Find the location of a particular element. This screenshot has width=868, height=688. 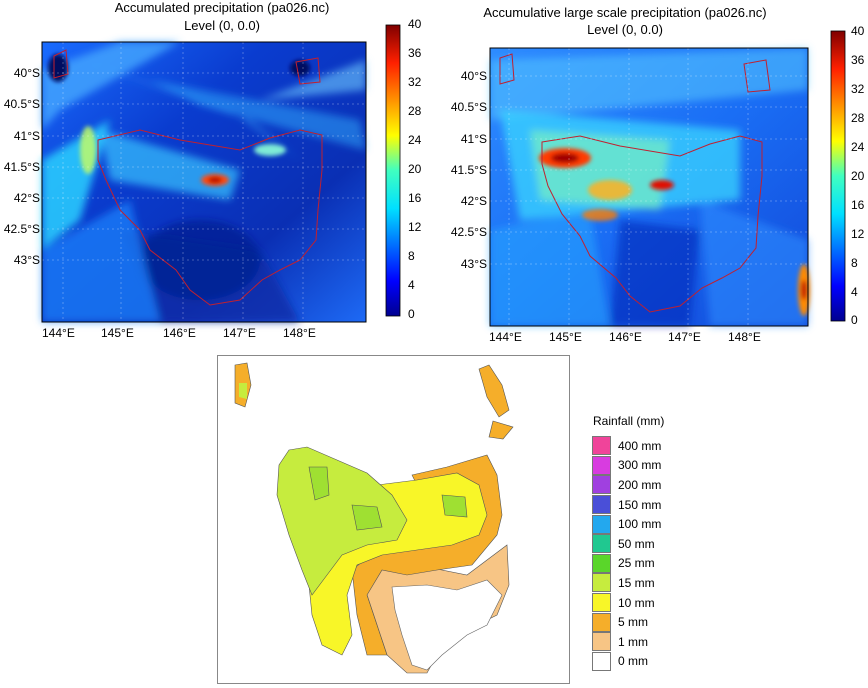

legend-label: 300 mm is located at coordinates (640, 465).